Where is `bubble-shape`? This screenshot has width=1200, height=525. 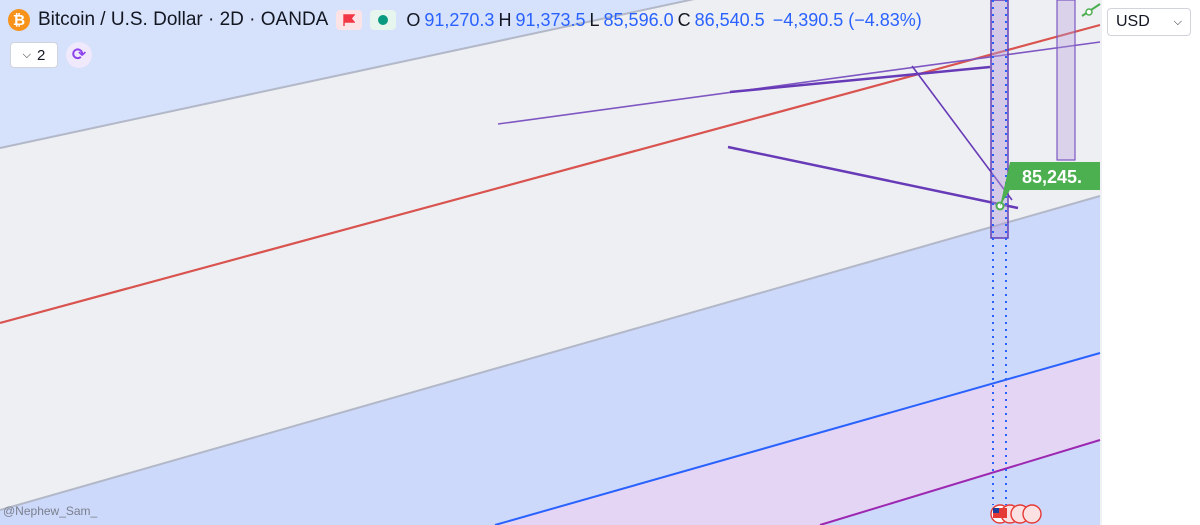 bubble-shape is located at coordinates (1050, 184).